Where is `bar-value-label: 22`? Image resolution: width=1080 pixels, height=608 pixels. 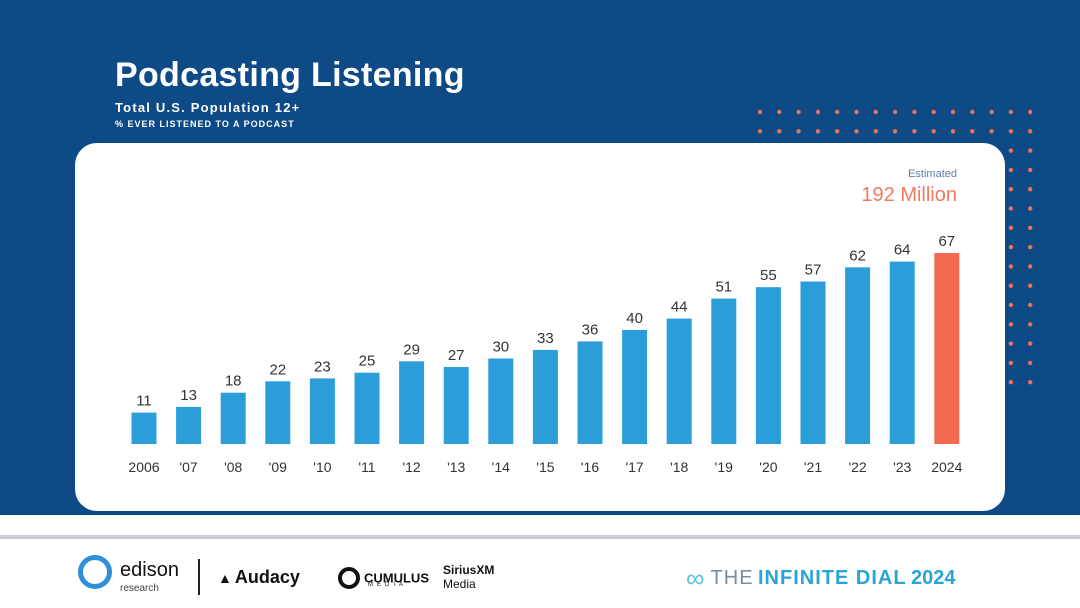 bar-value-label: 22 is located at coordinates (277, 369).